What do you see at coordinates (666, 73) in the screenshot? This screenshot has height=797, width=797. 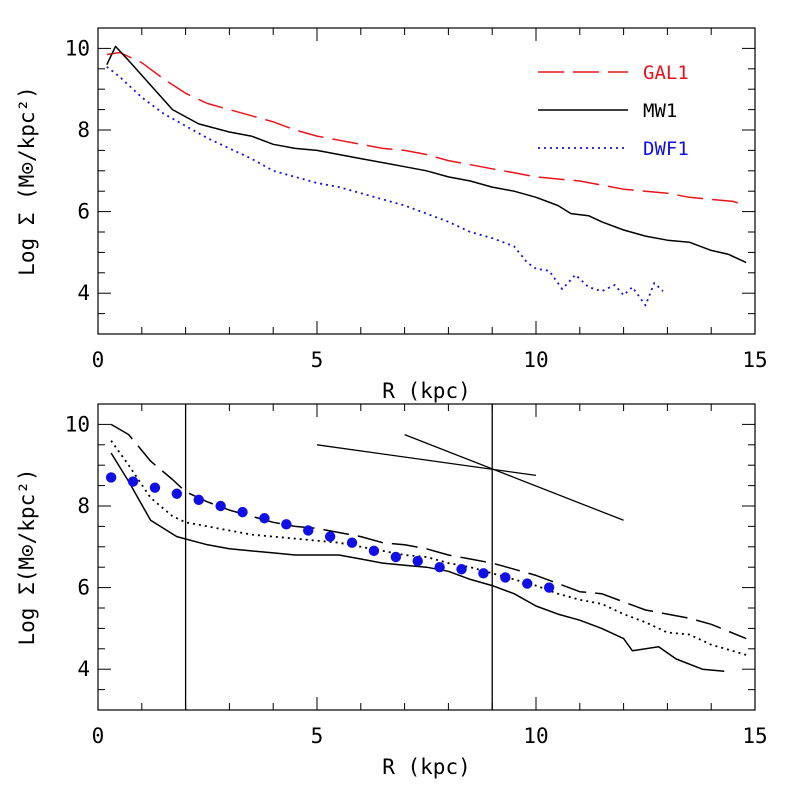 I see `legend-label-gal1: GAL1` at bounding box center [666, 73].